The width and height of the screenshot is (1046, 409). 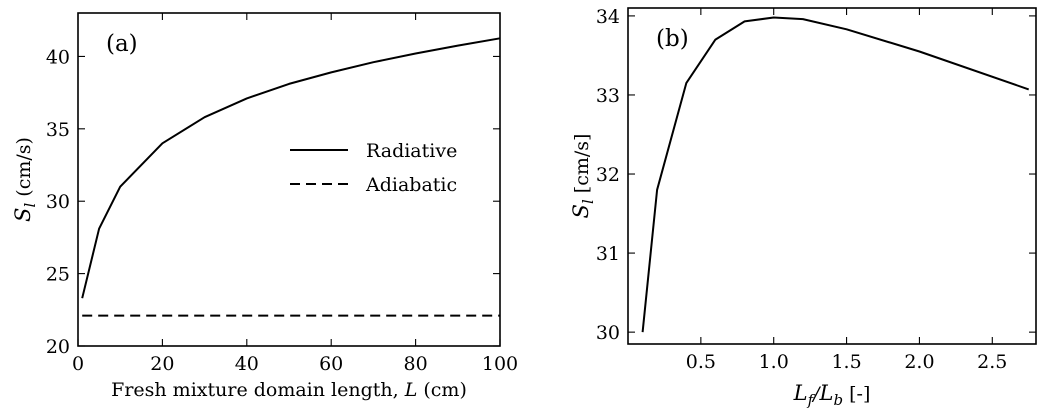 I want to click on y-axis-label: Sl (cm/s), so click(x=25, y=179).